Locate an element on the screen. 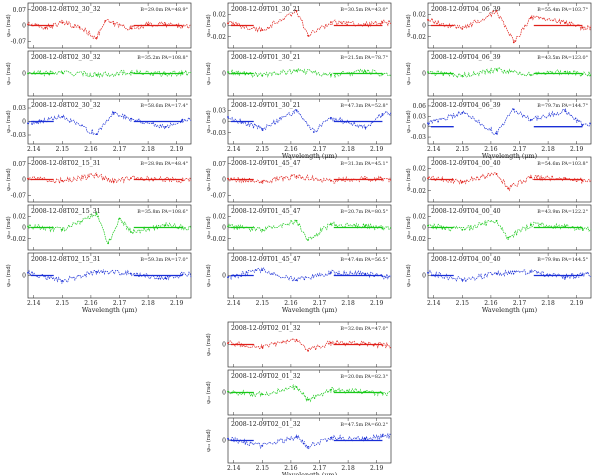 This screenshot has width=600, height=475. series-line-blue is located at coordinates (509, 276).